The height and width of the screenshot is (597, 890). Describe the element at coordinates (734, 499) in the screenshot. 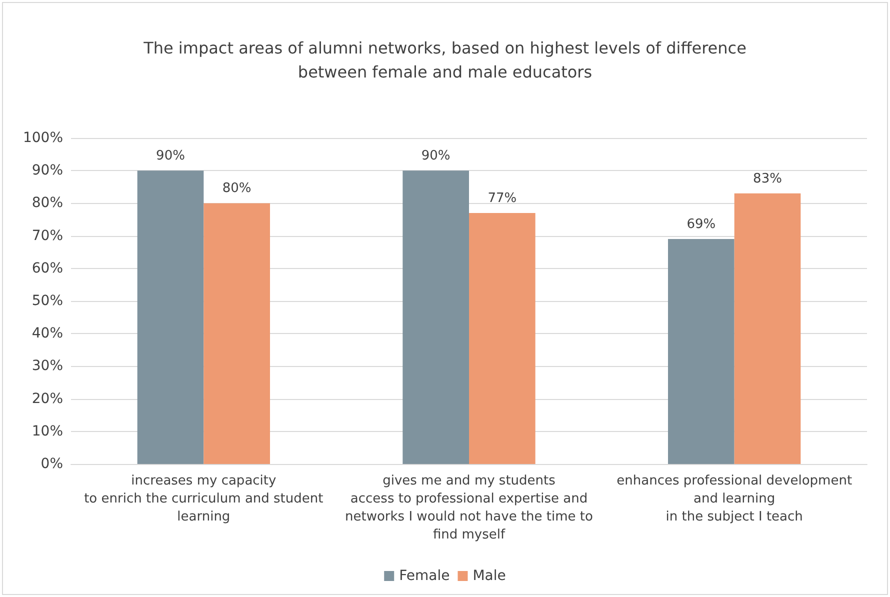

I see `x-tick-label: enhances professional development and learning in the subject I teach` at that location.